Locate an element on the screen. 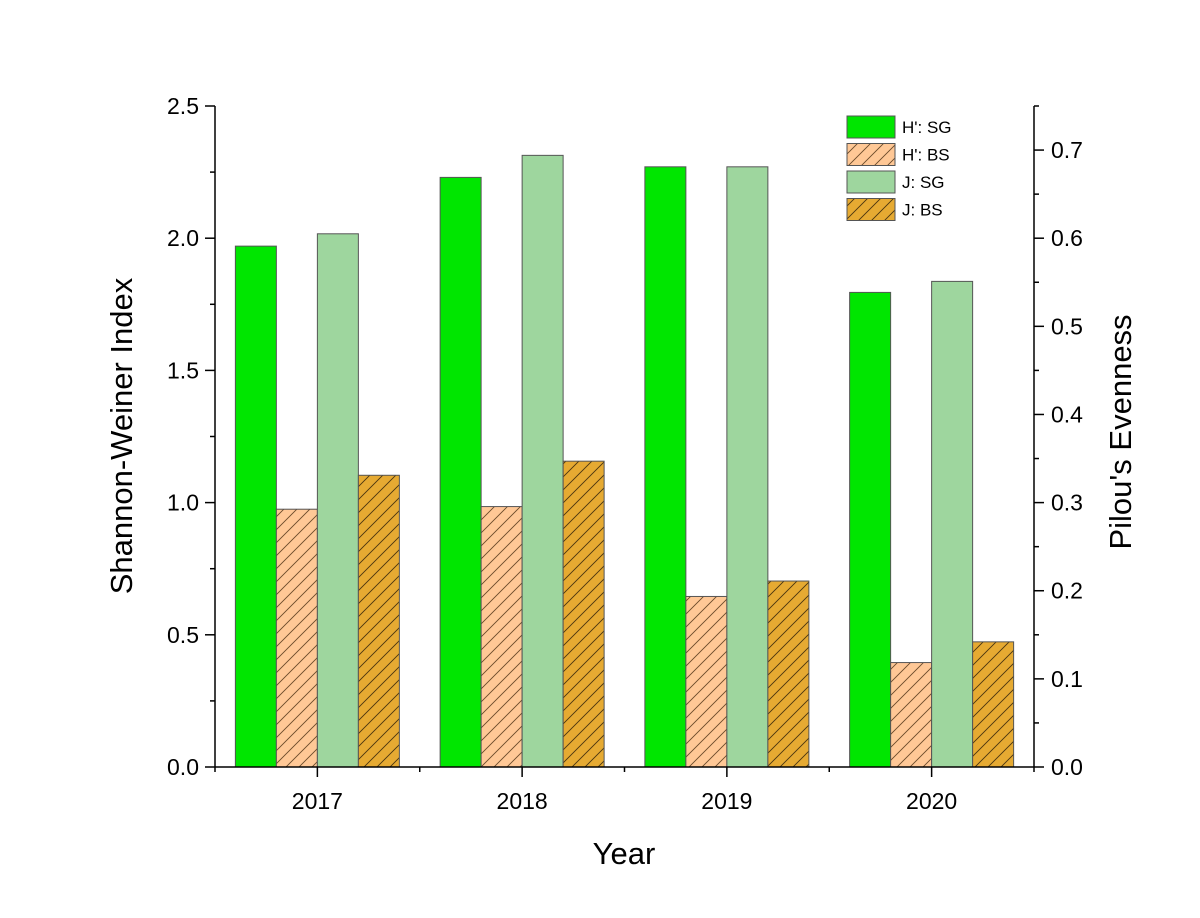  x-tick-label: 2018 is located at coordinates (522, 801).